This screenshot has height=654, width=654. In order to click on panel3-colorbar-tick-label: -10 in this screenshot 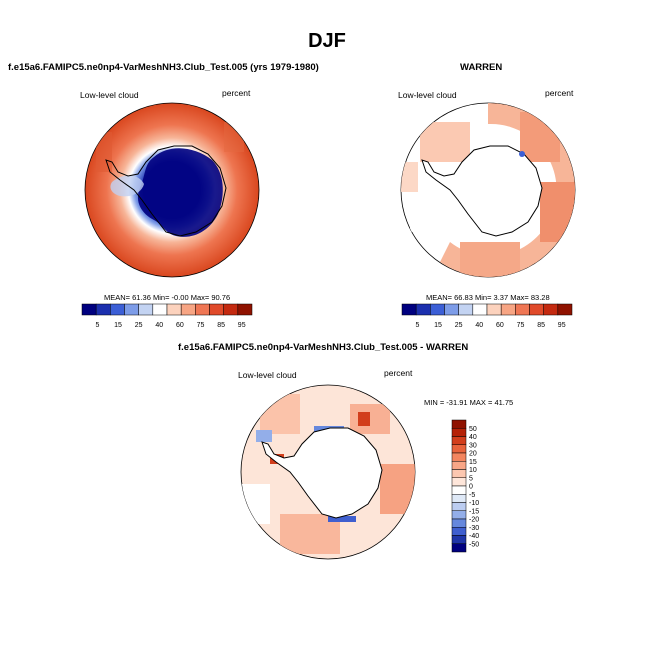, I will do `click(474, 503)`.